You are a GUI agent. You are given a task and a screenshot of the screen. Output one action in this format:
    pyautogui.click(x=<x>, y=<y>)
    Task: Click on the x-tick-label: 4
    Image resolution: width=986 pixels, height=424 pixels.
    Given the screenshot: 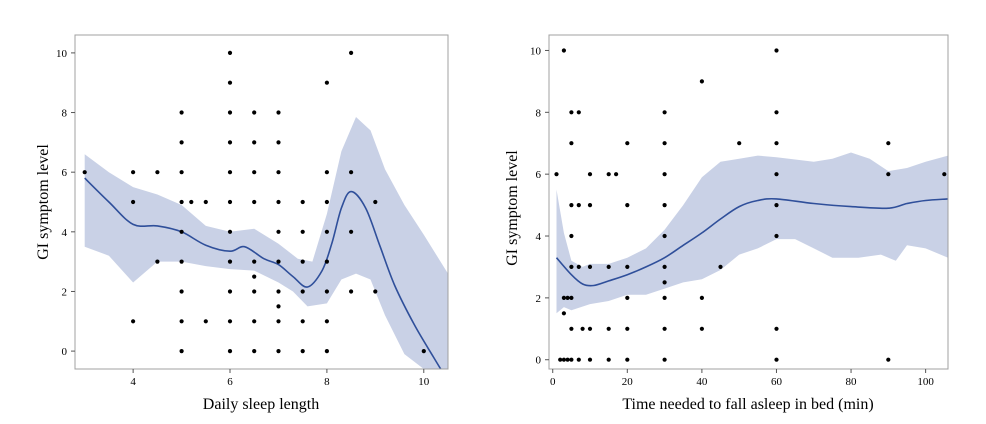 What is the action you would take?
    pyautogui.click(x=133, y=382)
    